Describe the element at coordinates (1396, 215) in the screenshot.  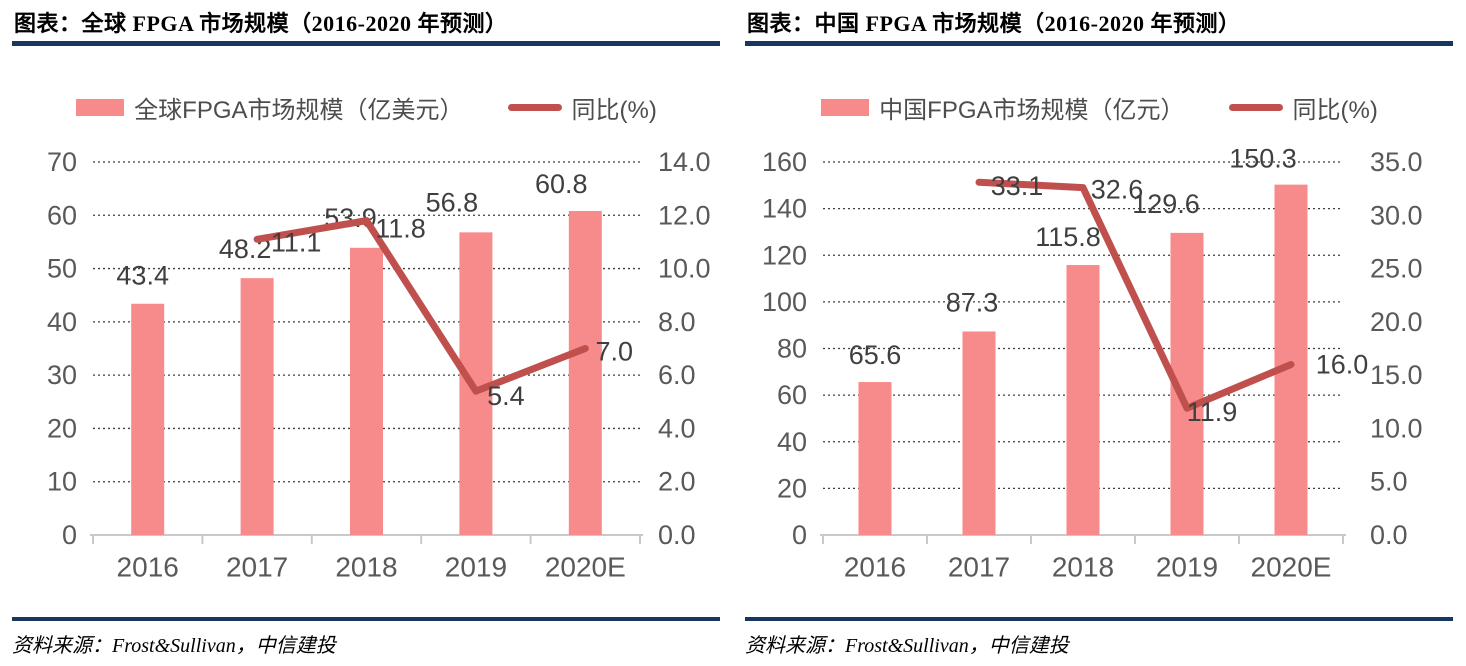
I see `y-right-tick-label: 30.0` at that location.